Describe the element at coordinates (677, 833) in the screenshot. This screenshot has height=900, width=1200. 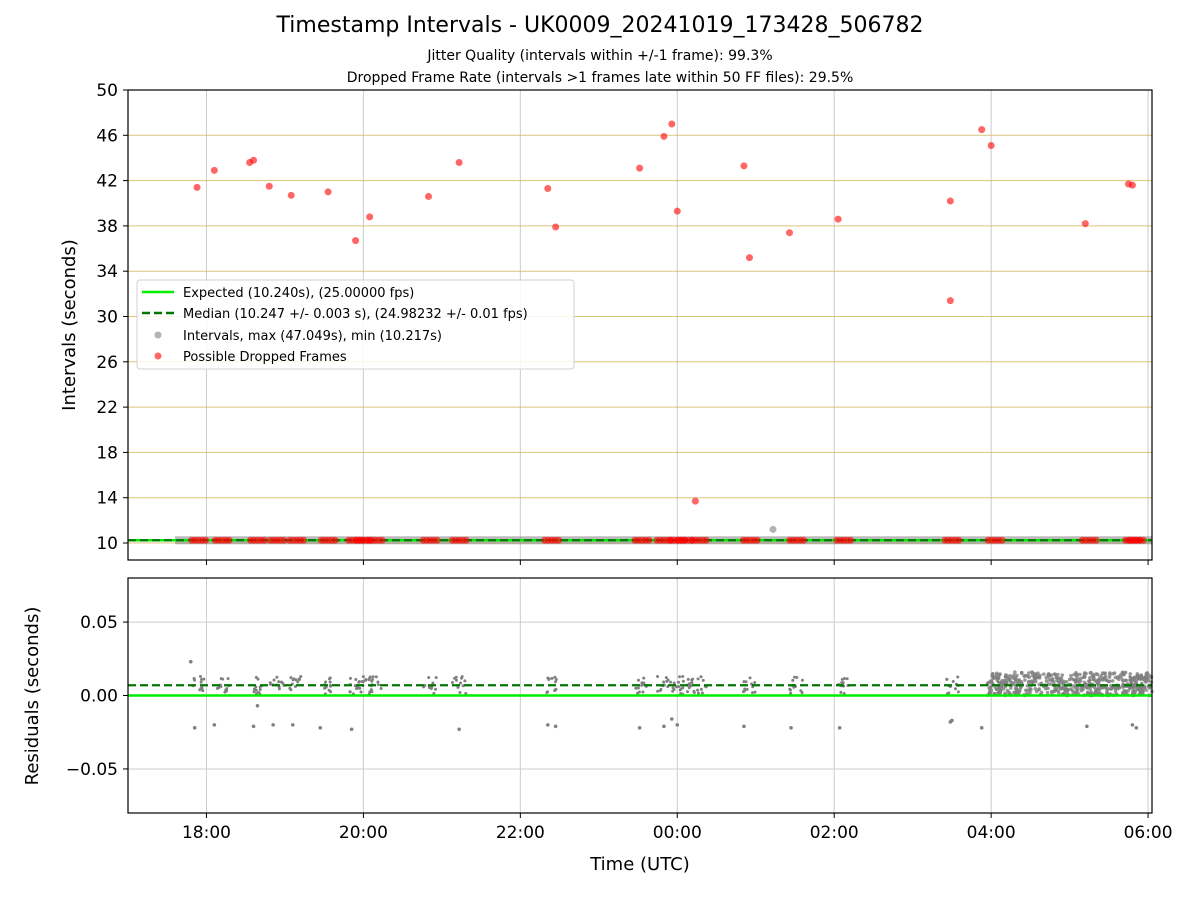
I see `x-tick-label: 00:00` at that location.